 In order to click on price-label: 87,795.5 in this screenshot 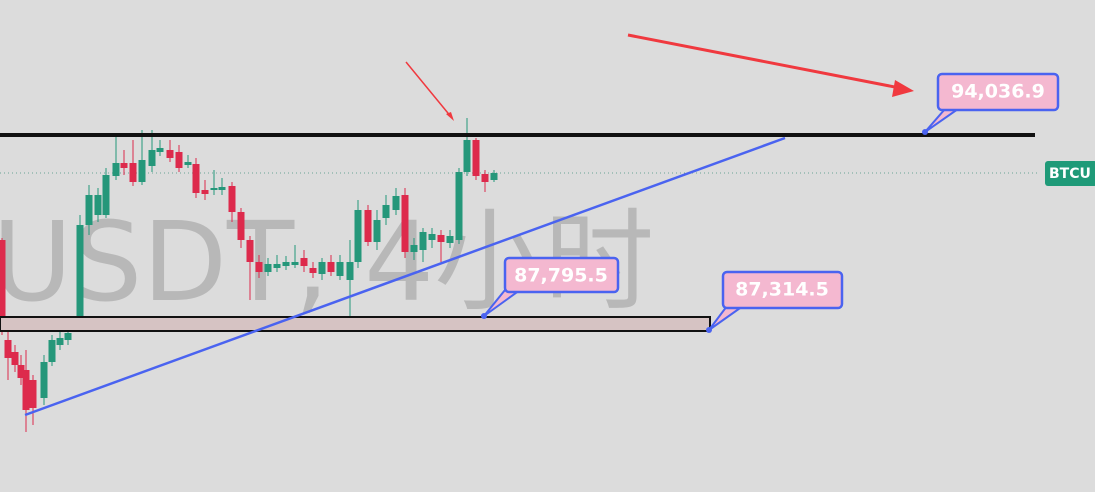, I will do `click(561, 276)`.